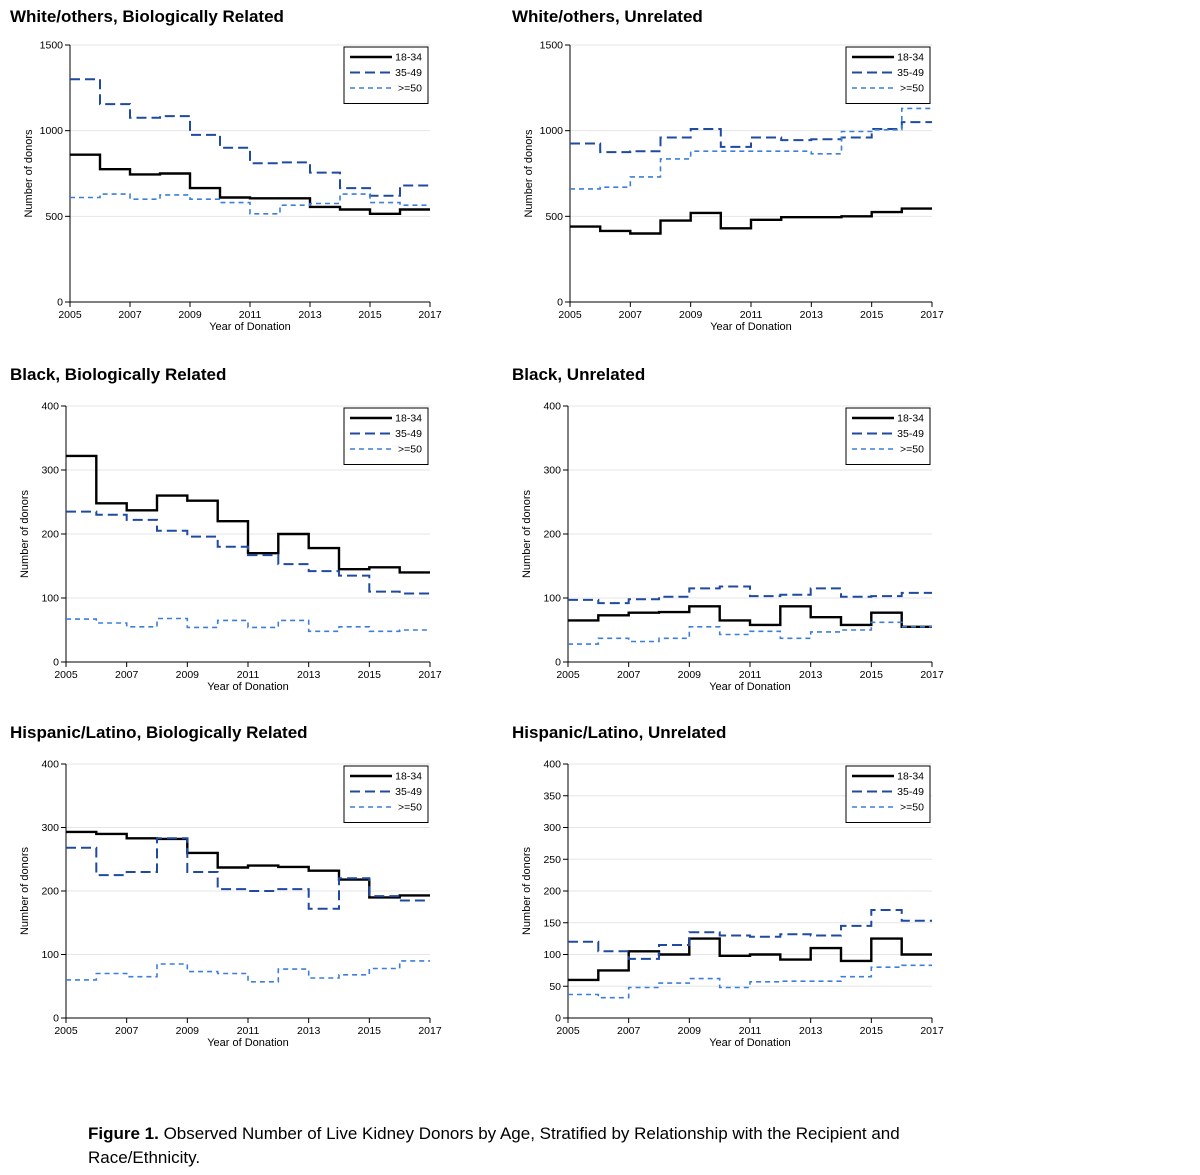 Image resolution: width=1200 pixels, height=1175 pixels. I want to click on panel-title-hispanic-unrelated: Hispanic/Latino, Unrelated, so click(619, 732).